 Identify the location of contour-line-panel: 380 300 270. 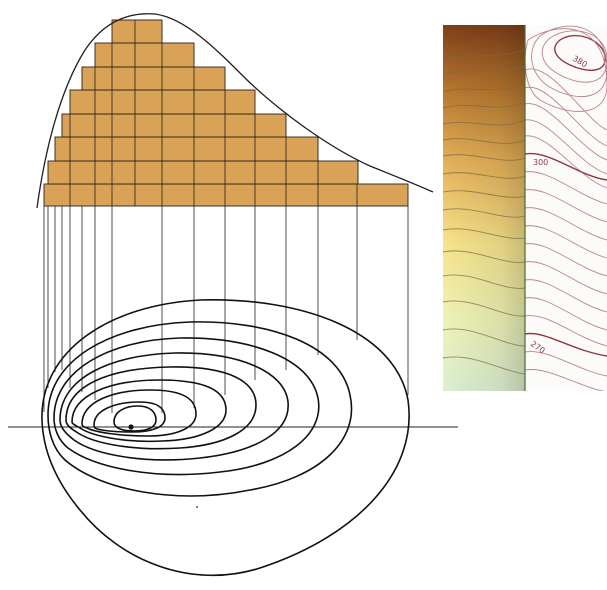
(566, 208).